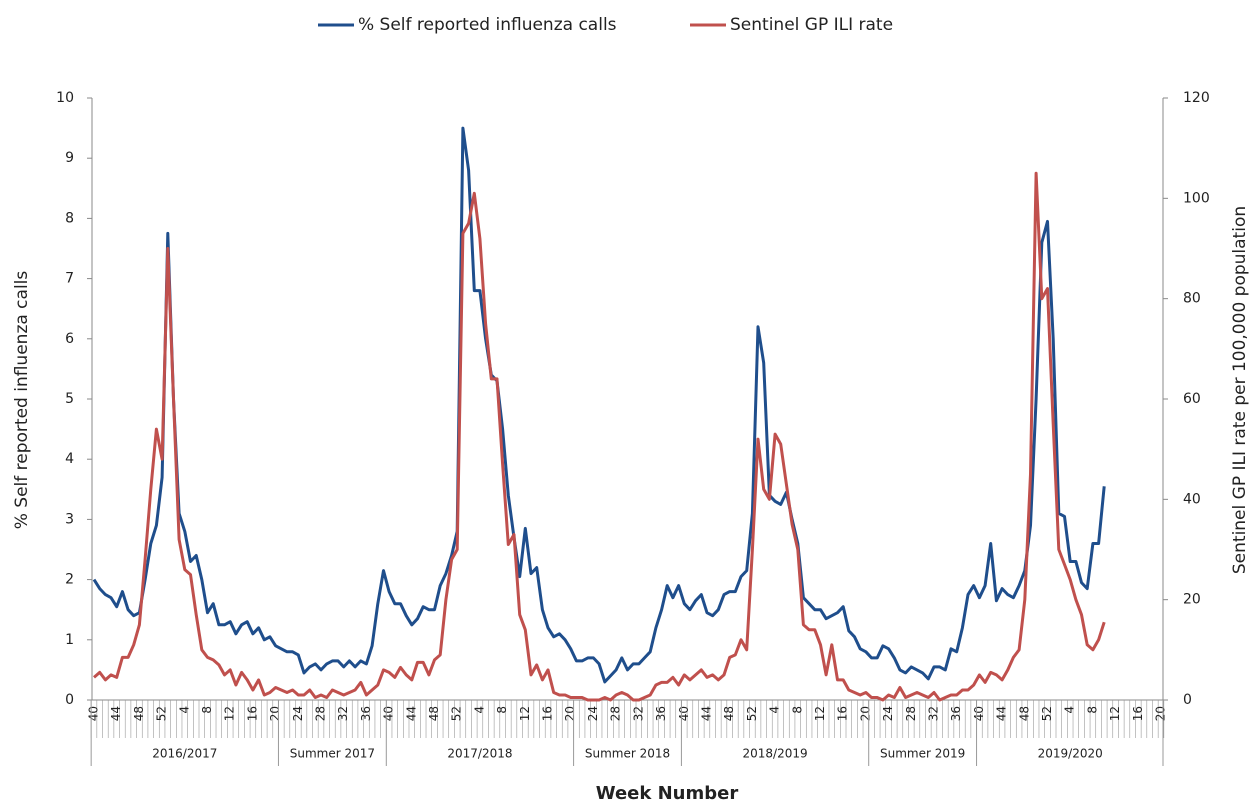 The height and width of the screenshot is (807, 1249). Describe the element at coordinates (69, 580) in the screenshot. I see `y-tick-label: 2` at that location.